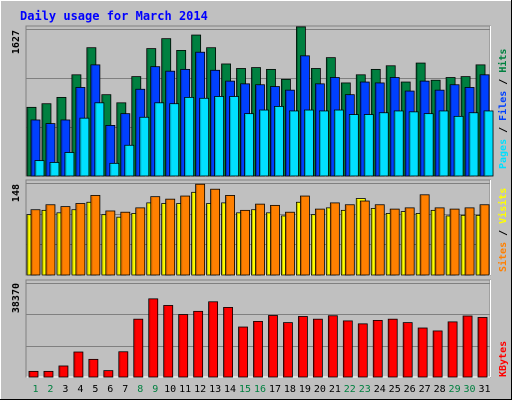 This screenshot has width=512, height=400. What do you see at coordinates (185, 389) in the screenshot?
I see `day-label-11: 11` at bounding box center [185, 389].